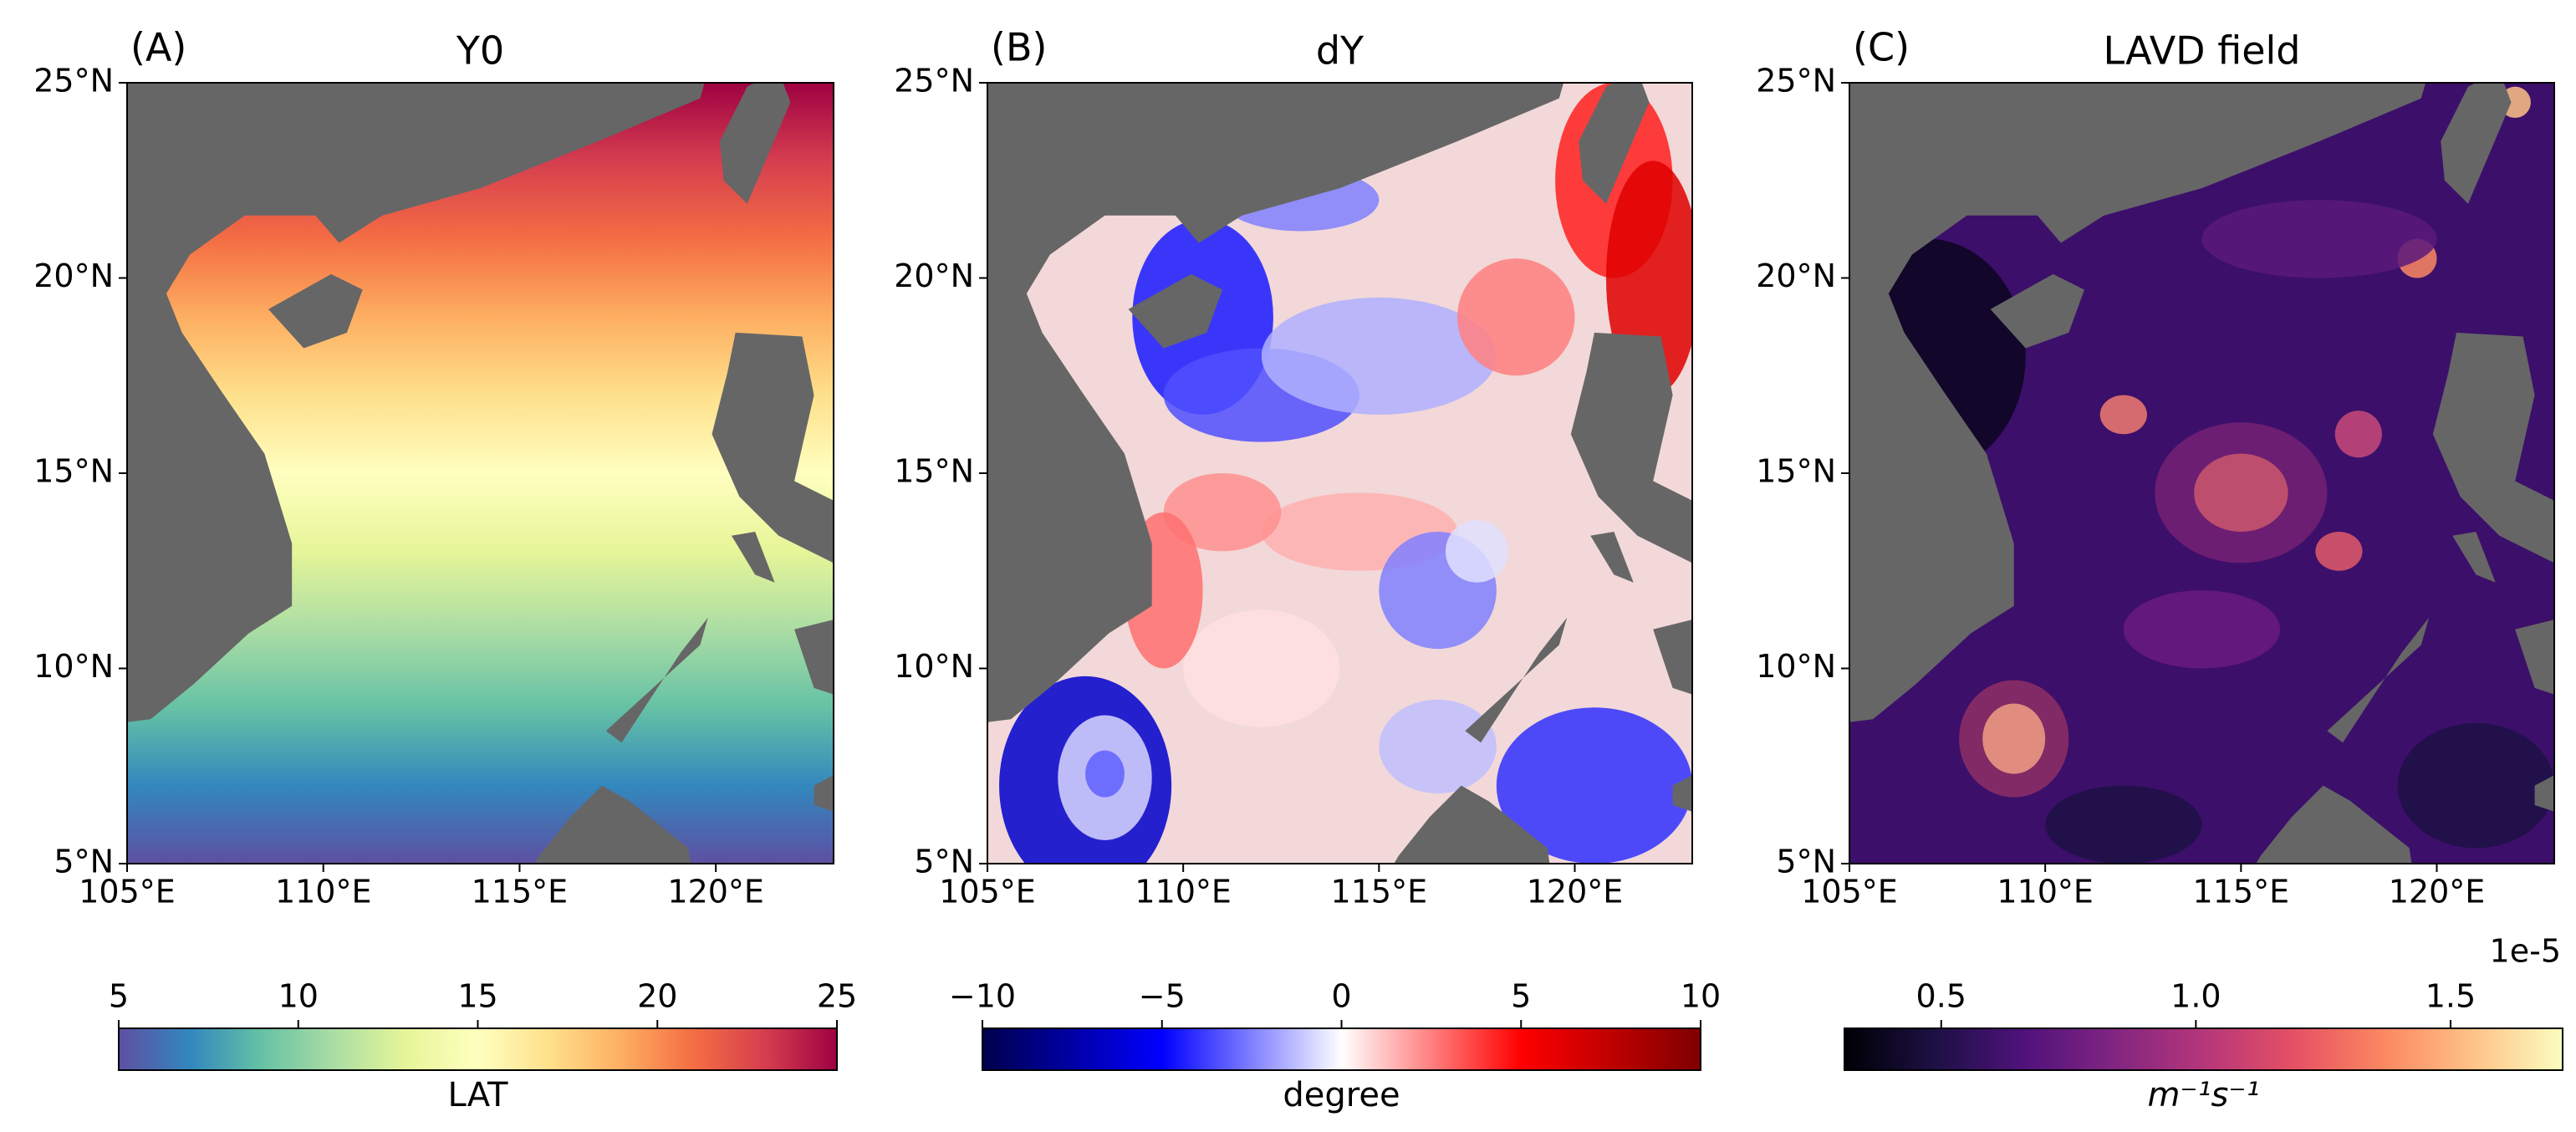 This screenshot has width=2576, height=1132. I want to click on y-tick-label: 20°N, so click(1796, 276).